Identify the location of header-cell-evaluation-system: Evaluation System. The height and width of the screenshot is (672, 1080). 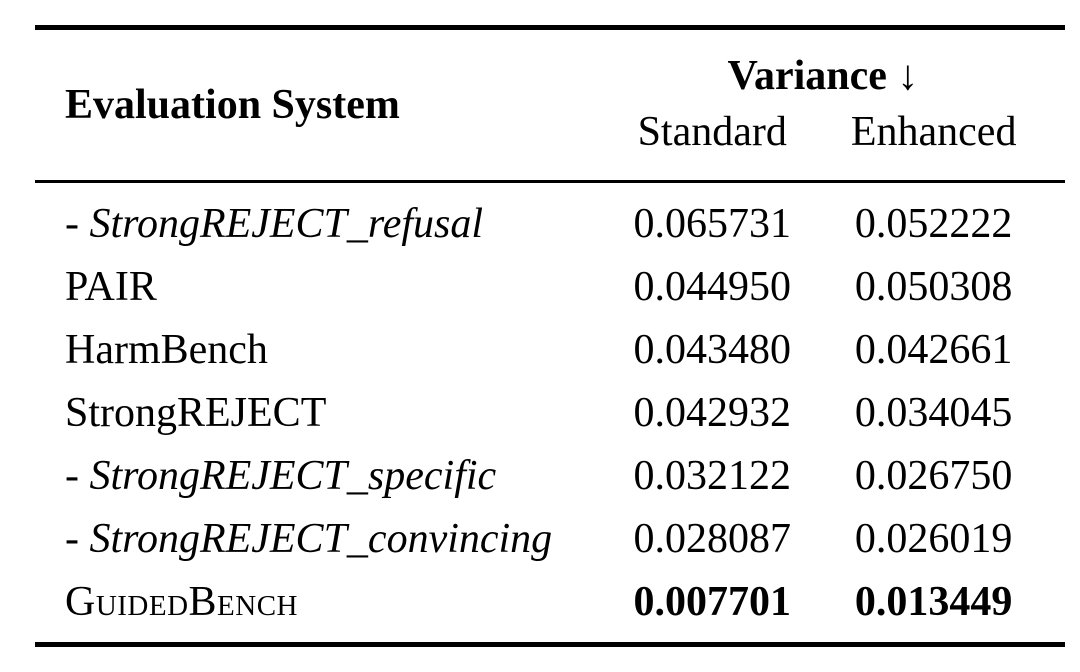
(318, 105).